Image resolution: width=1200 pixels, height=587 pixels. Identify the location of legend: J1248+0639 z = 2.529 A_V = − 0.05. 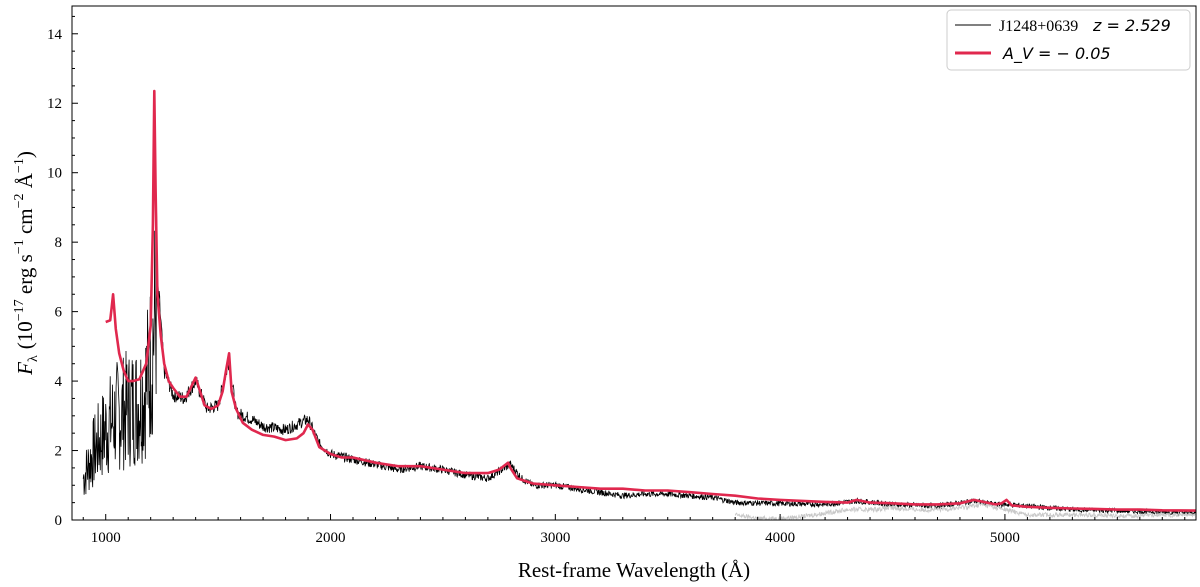
(1068, 40).